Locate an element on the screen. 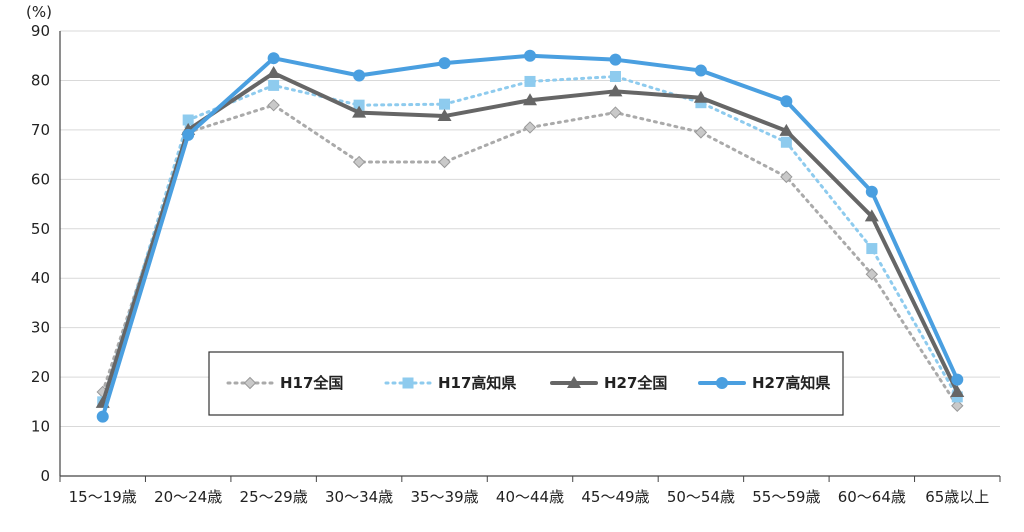 This screenshot has width=1024, height=532. y-tick-label: 10 is located at coordinates (40, 427).